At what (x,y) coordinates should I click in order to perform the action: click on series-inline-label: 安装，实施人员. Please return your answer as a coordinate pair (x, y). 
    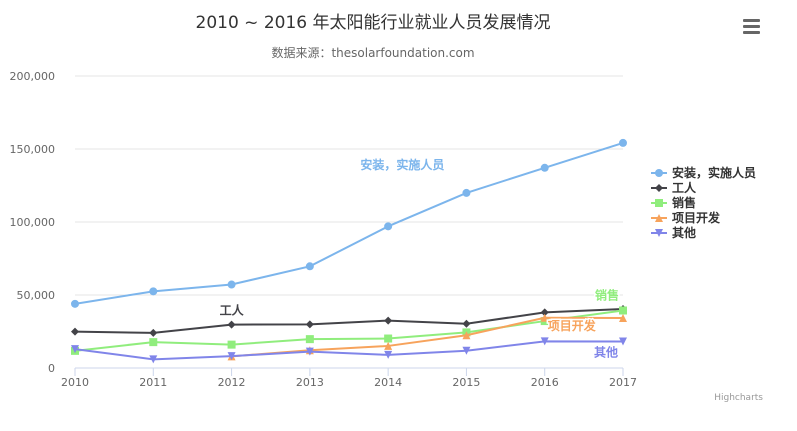
    Looking at the image, I should click on (402, 164).